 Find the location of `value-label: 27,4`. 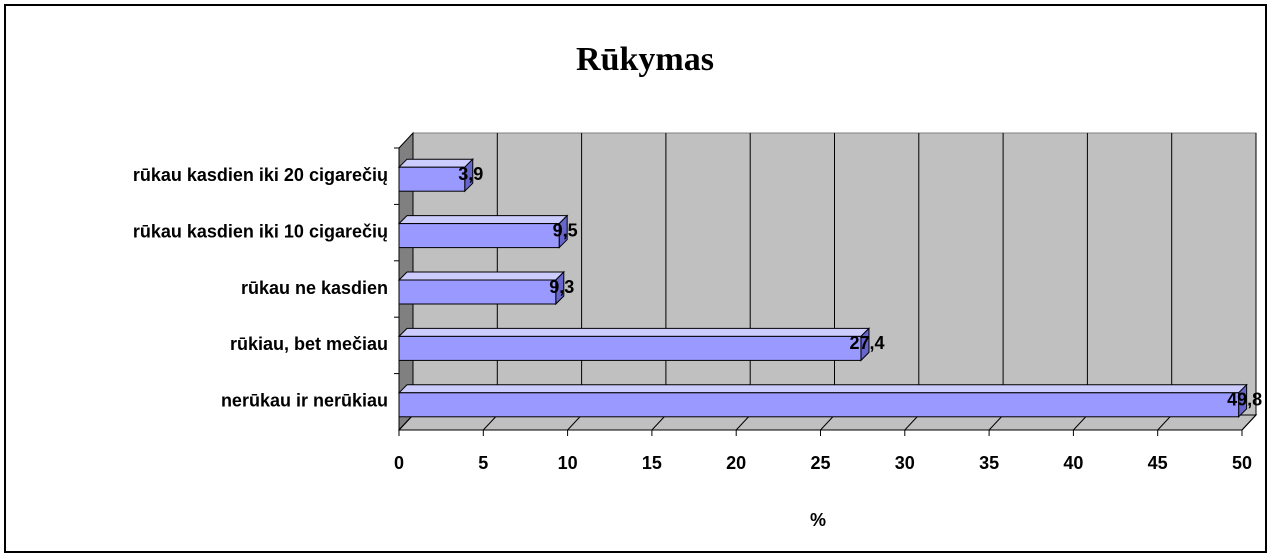

value-label: 27,4 is located at coordinates (866, 343).